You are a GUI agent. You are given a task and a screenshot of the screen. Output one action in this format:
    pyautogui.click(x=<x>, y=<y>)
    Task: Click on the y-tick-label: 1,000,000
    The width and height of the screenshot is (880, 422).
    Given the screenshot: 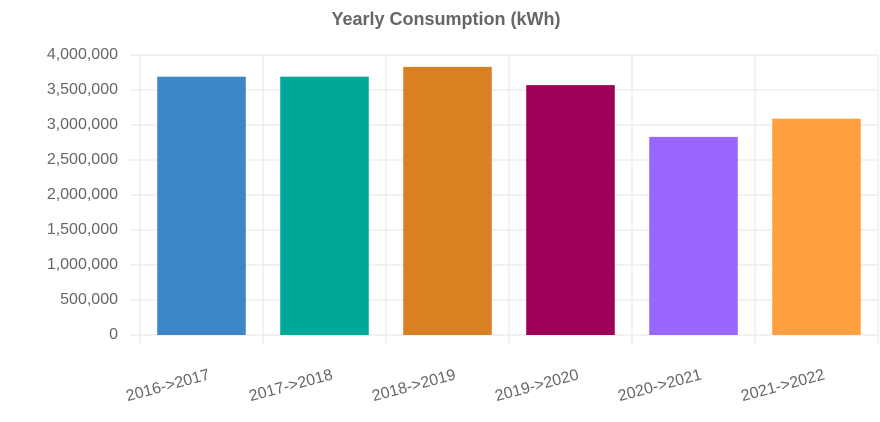 What is the action you would take?
    pyautogui.click(x=82, y=264)
    